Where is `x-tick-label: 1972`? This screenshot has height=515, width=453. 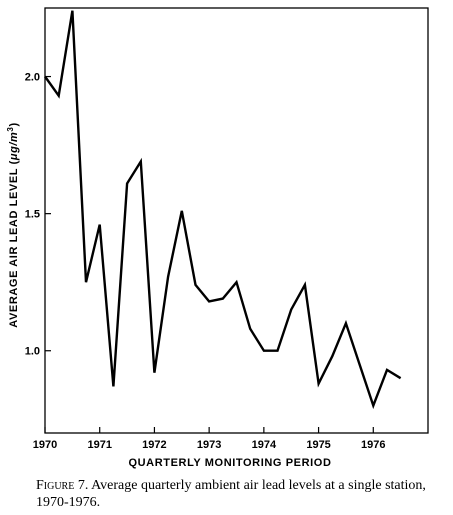
x-tick-label: 1972 is located at coordinates (154, 445).